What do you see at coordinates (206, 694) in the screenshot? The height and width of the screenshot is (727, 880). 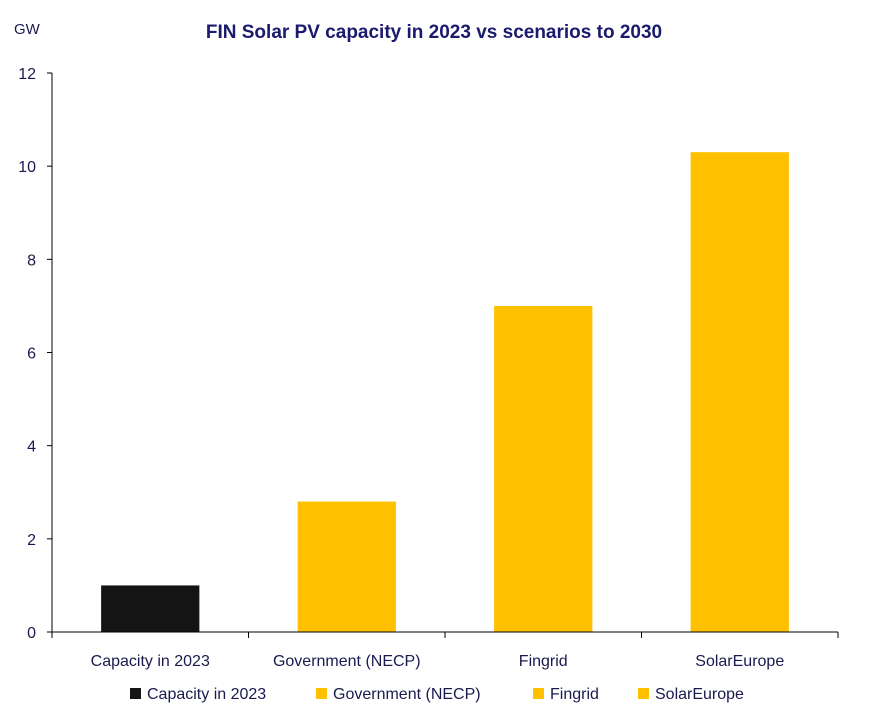 I see `legend-label: Capacity in 2023` at bounding box center [206, 694].